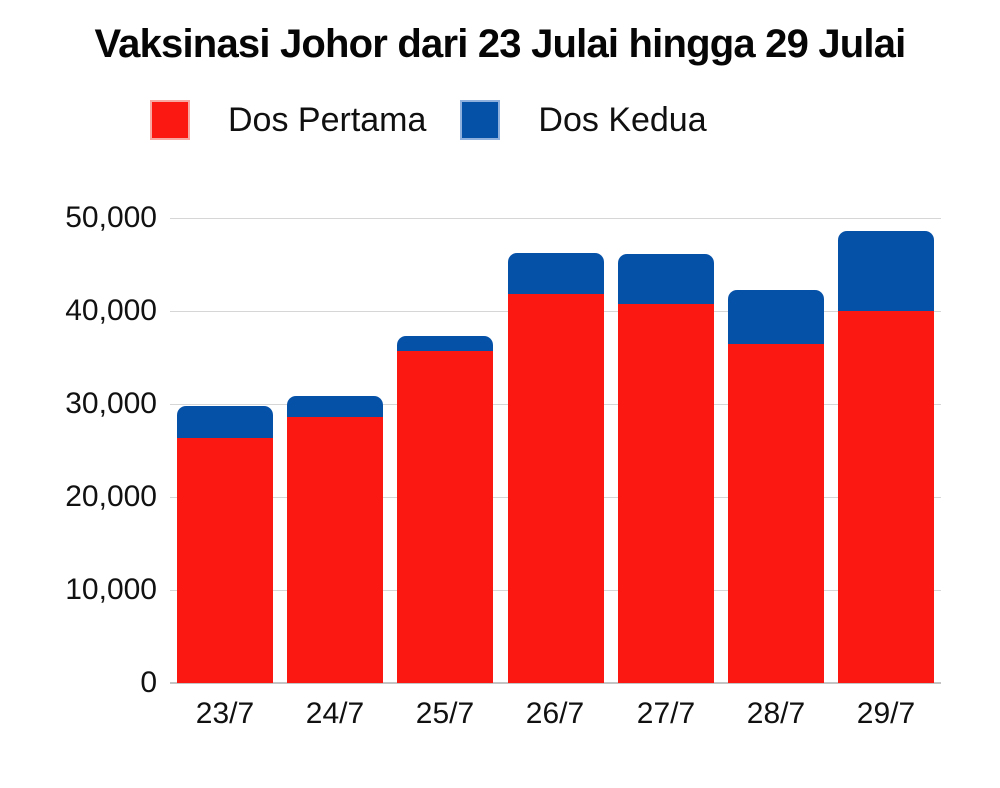 Image resolution: width=1000 pixels, height=788 pixels. Describe the element at coordinates (111, 403) in the screenshot. I see `y-tick-label-30000: 30,000` at that location.